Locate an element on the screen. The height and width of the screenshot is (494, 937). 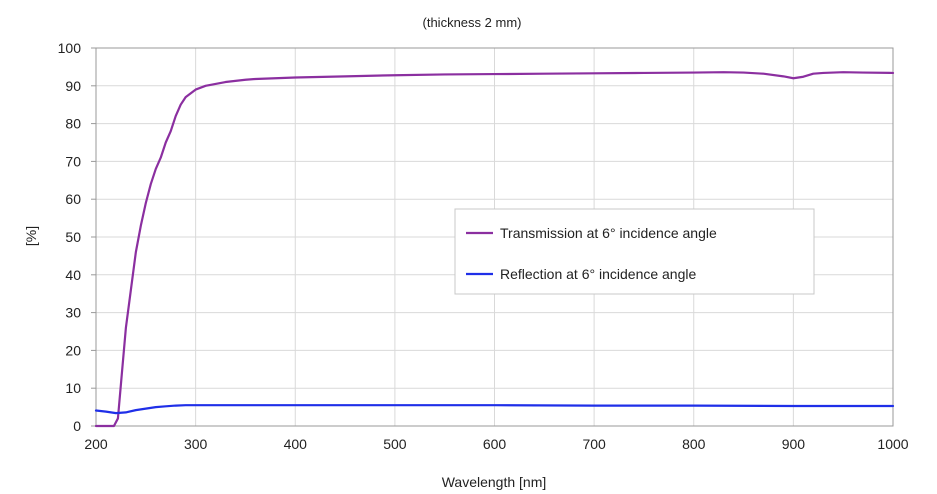
y-tick-label: 100 is located at coordinates (70, 48).